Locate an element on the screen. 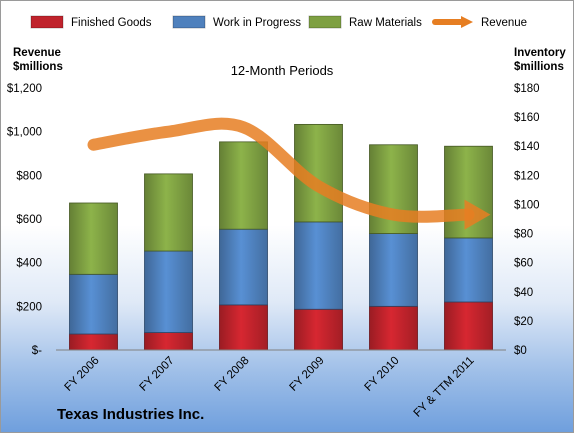  left-tick-label: $600 is located at coordinates (29, 220).